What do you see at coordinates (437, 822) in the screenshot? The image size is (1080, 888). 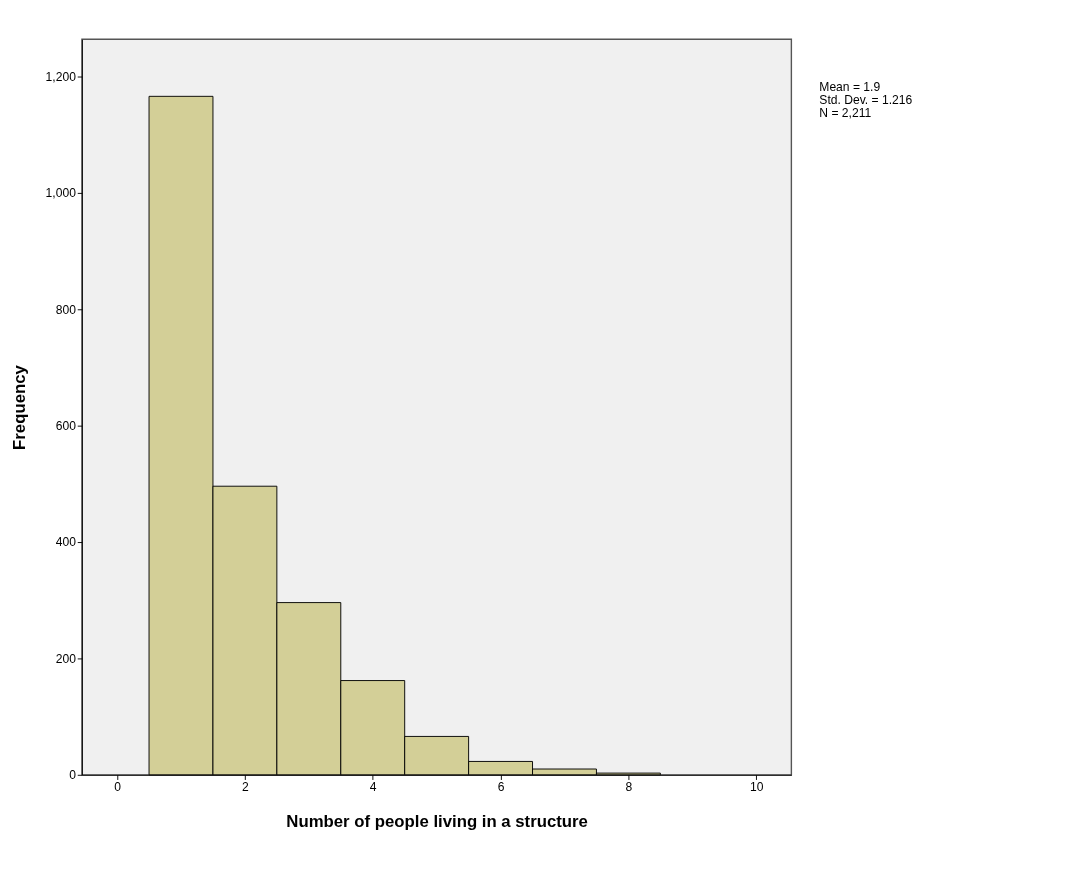 I see `x-axis-title: Number of people living in a structure` at bounding box center [437, 822].